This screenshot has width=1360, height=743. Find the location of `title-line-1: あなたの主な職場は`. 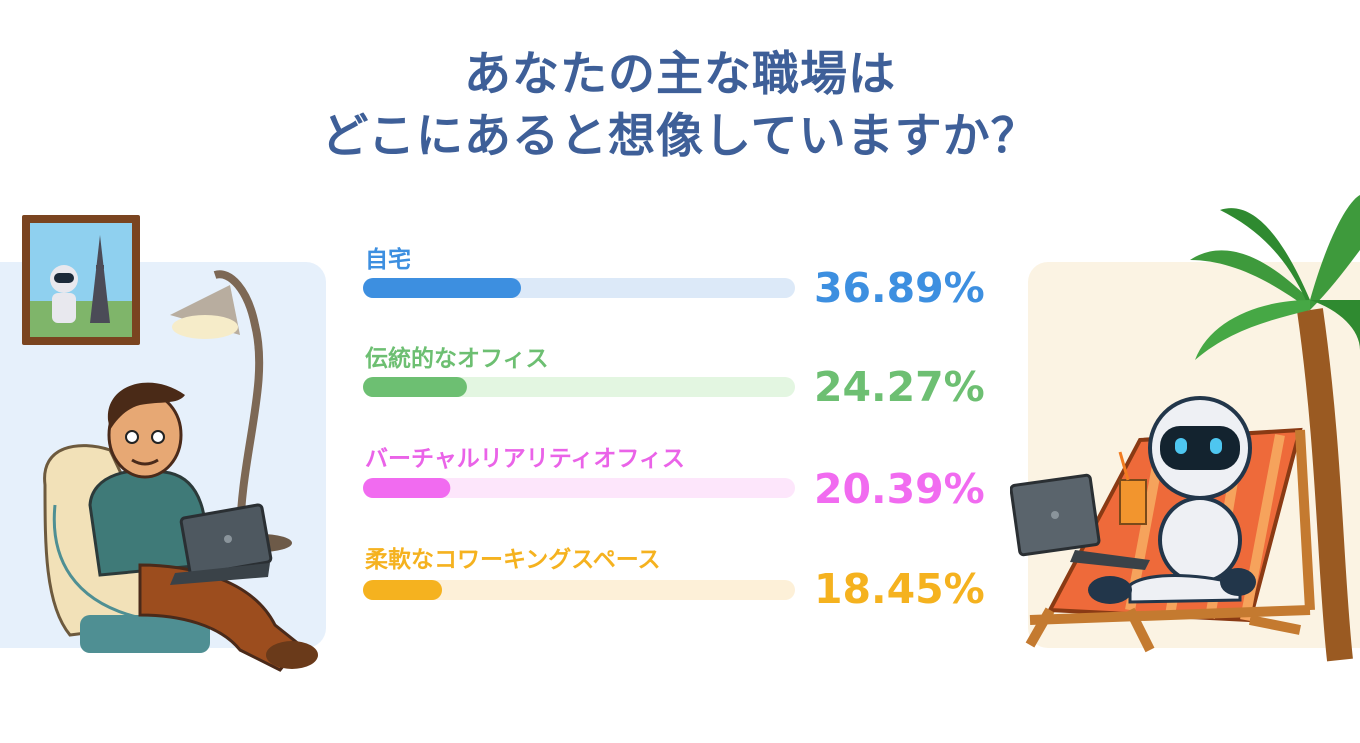

title-line-1: あなたの主な職場は is located at coordinates (680, 74).